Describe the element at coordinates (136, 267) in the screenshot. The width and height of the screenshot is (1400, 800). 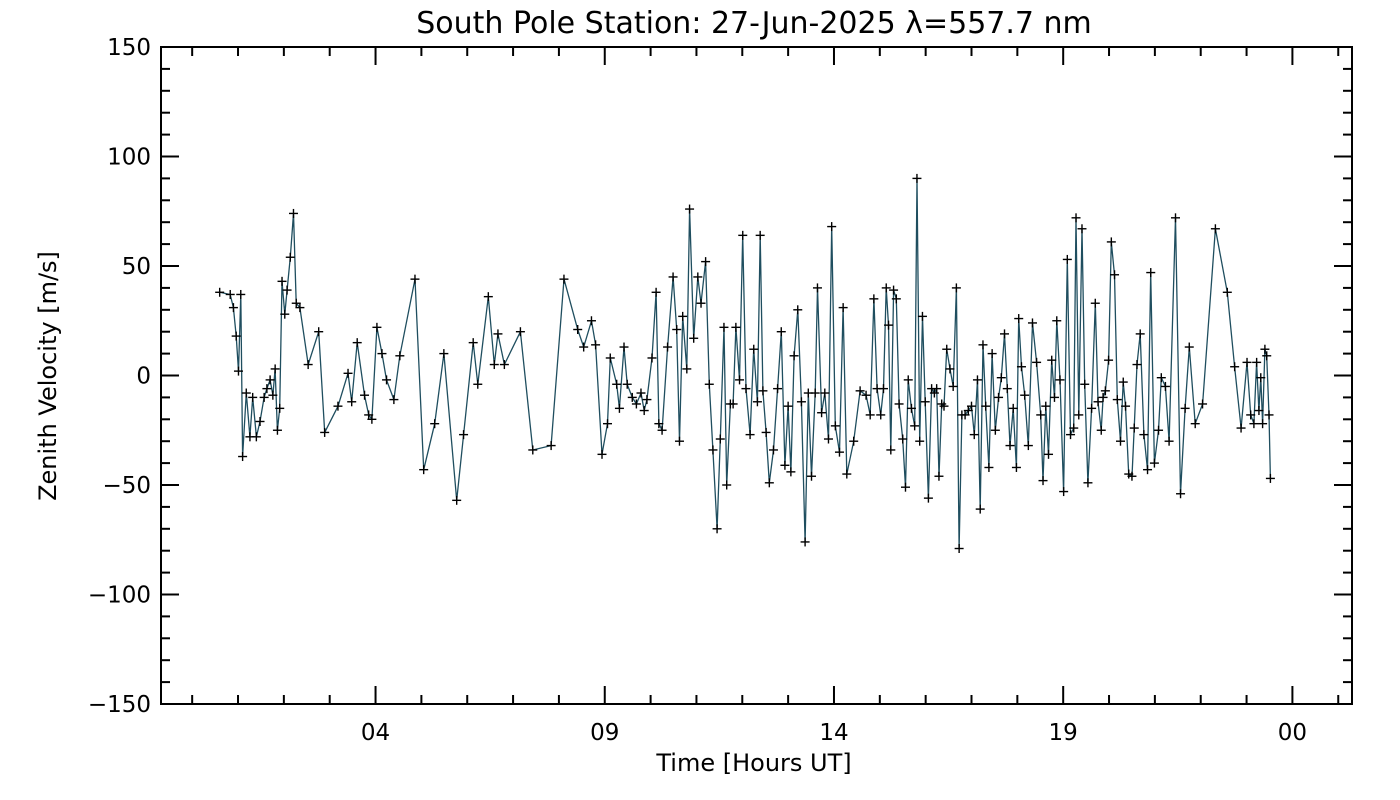
I see `y-tick-label: 50` at that location.